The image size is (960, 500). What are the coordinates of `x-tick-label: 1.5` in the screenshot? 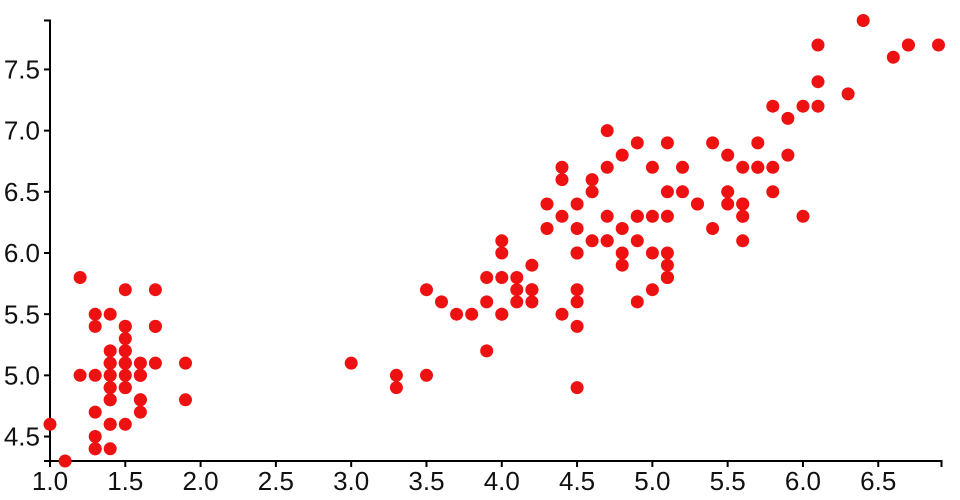 It's located at (125, 481).